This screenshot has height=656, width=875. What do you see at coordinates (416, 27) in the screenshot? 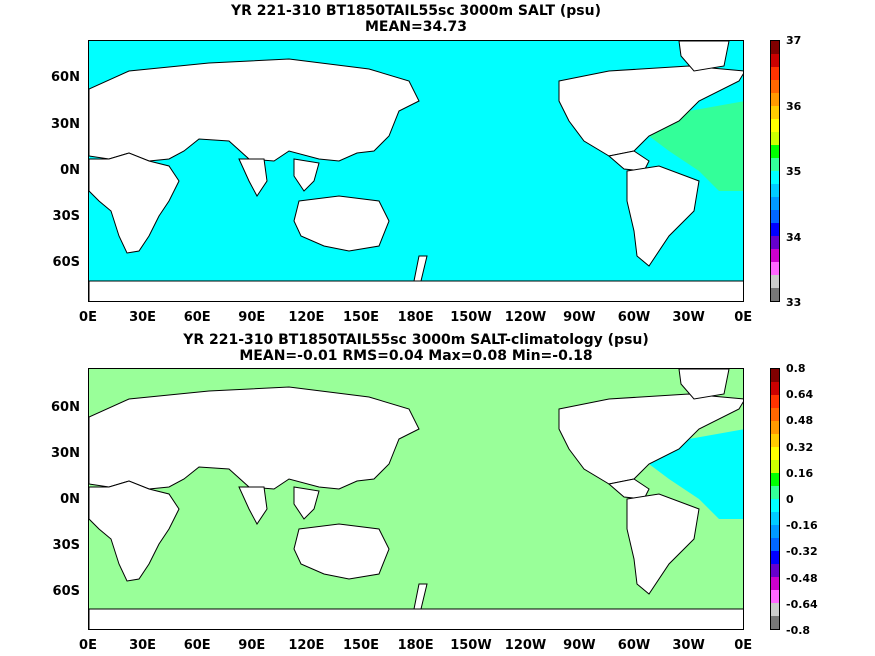
I see `panel1-subtitle: MEAN=34.73` at bounding box center [416, 27].